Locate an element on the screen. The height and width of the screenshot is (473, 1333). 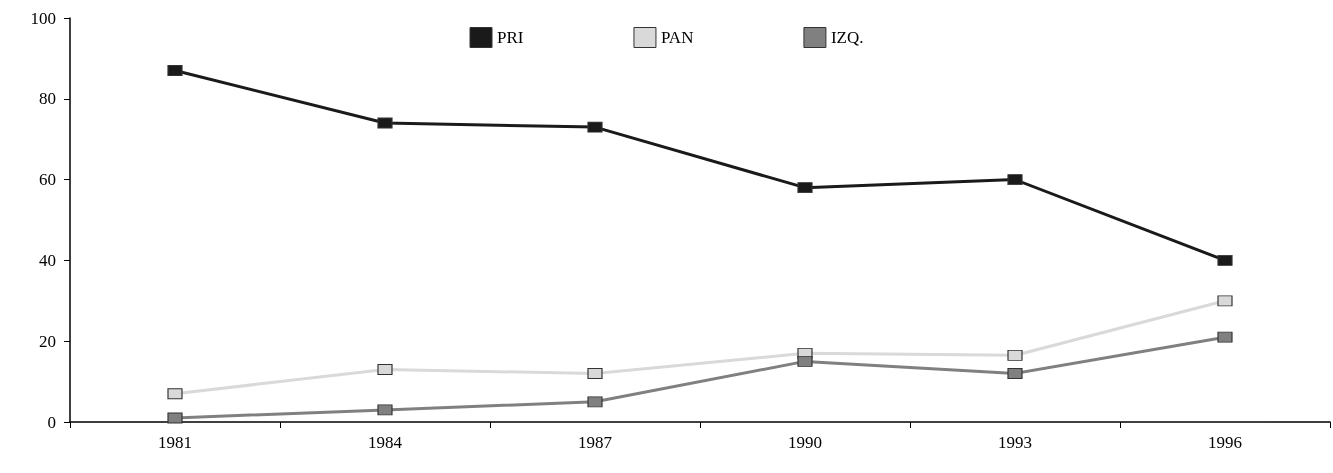
legend-label: IZQ. is located at coordinates (847, 37).